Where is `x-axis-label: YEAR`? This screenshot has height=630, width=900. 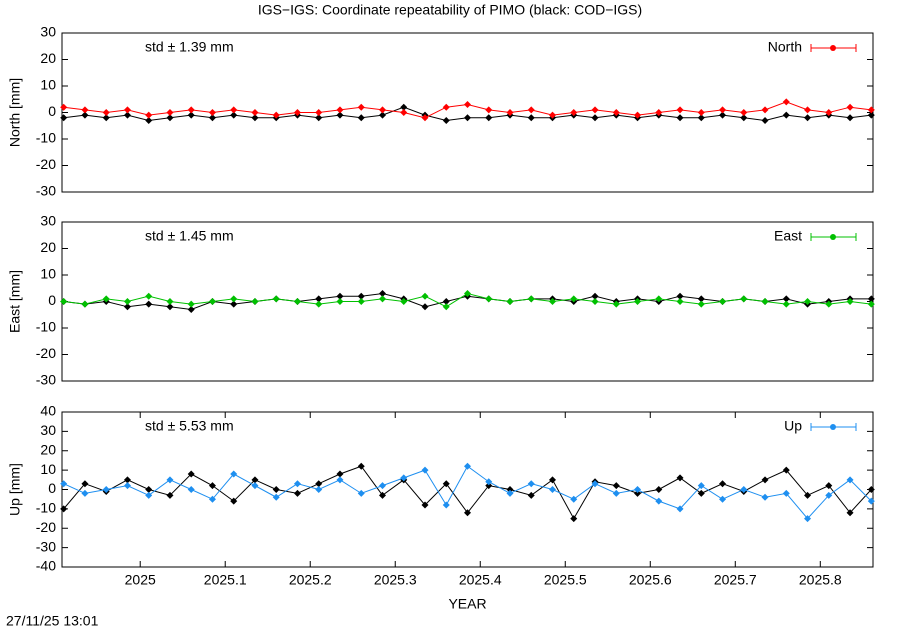 x-axis-label: YEAR is located at coordinates (467, 604).